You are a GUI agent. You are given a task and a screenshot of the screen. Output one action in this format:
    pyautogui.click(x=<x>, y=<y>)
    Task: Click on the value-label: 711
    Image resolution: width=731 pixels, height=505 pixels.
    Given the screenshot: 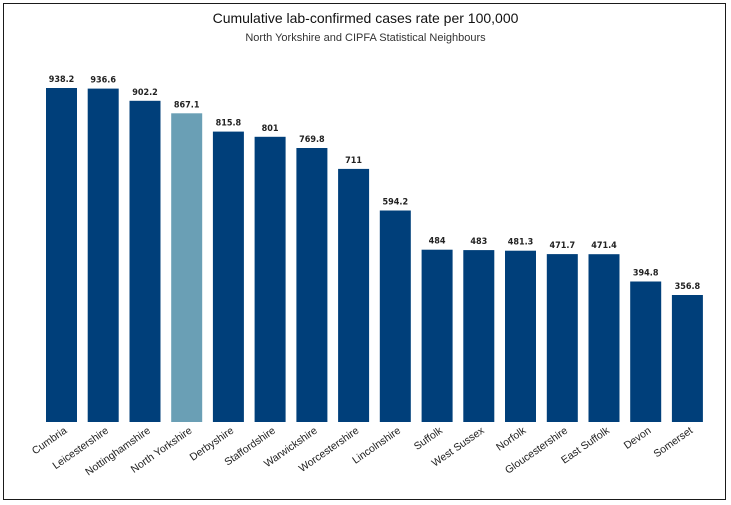 What is the action you would take?
    pyautogui.click(x=353, y=161)
    